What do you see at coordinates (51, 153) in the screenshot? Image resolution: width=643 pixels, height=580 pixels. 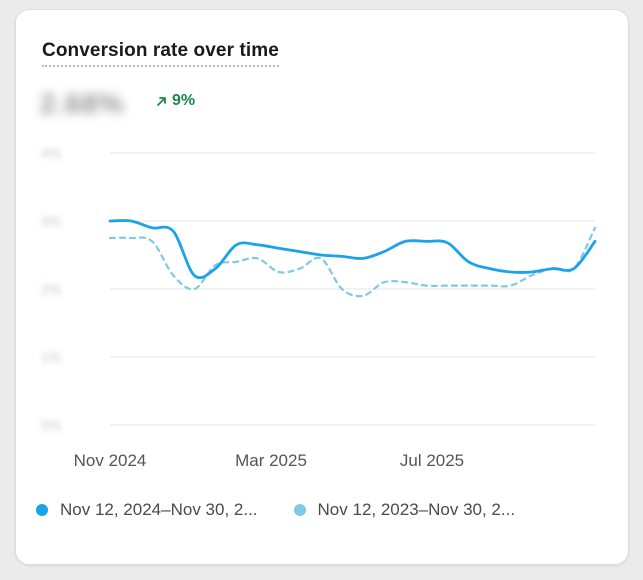 I see `y-tick-label: 4%` at bounding box center [51, 153].